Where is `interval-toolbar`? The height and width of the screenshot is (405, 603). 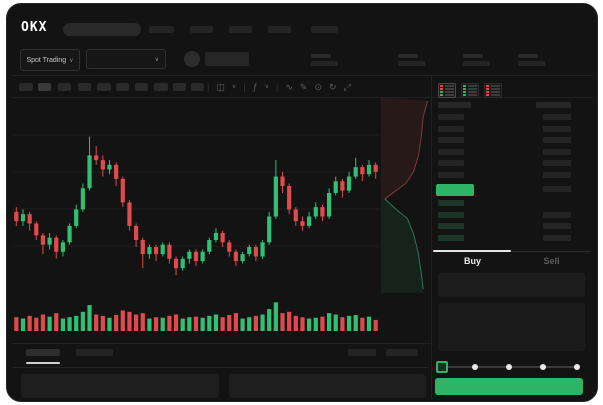 interval-toolbar is located at coordinates (107, 87).